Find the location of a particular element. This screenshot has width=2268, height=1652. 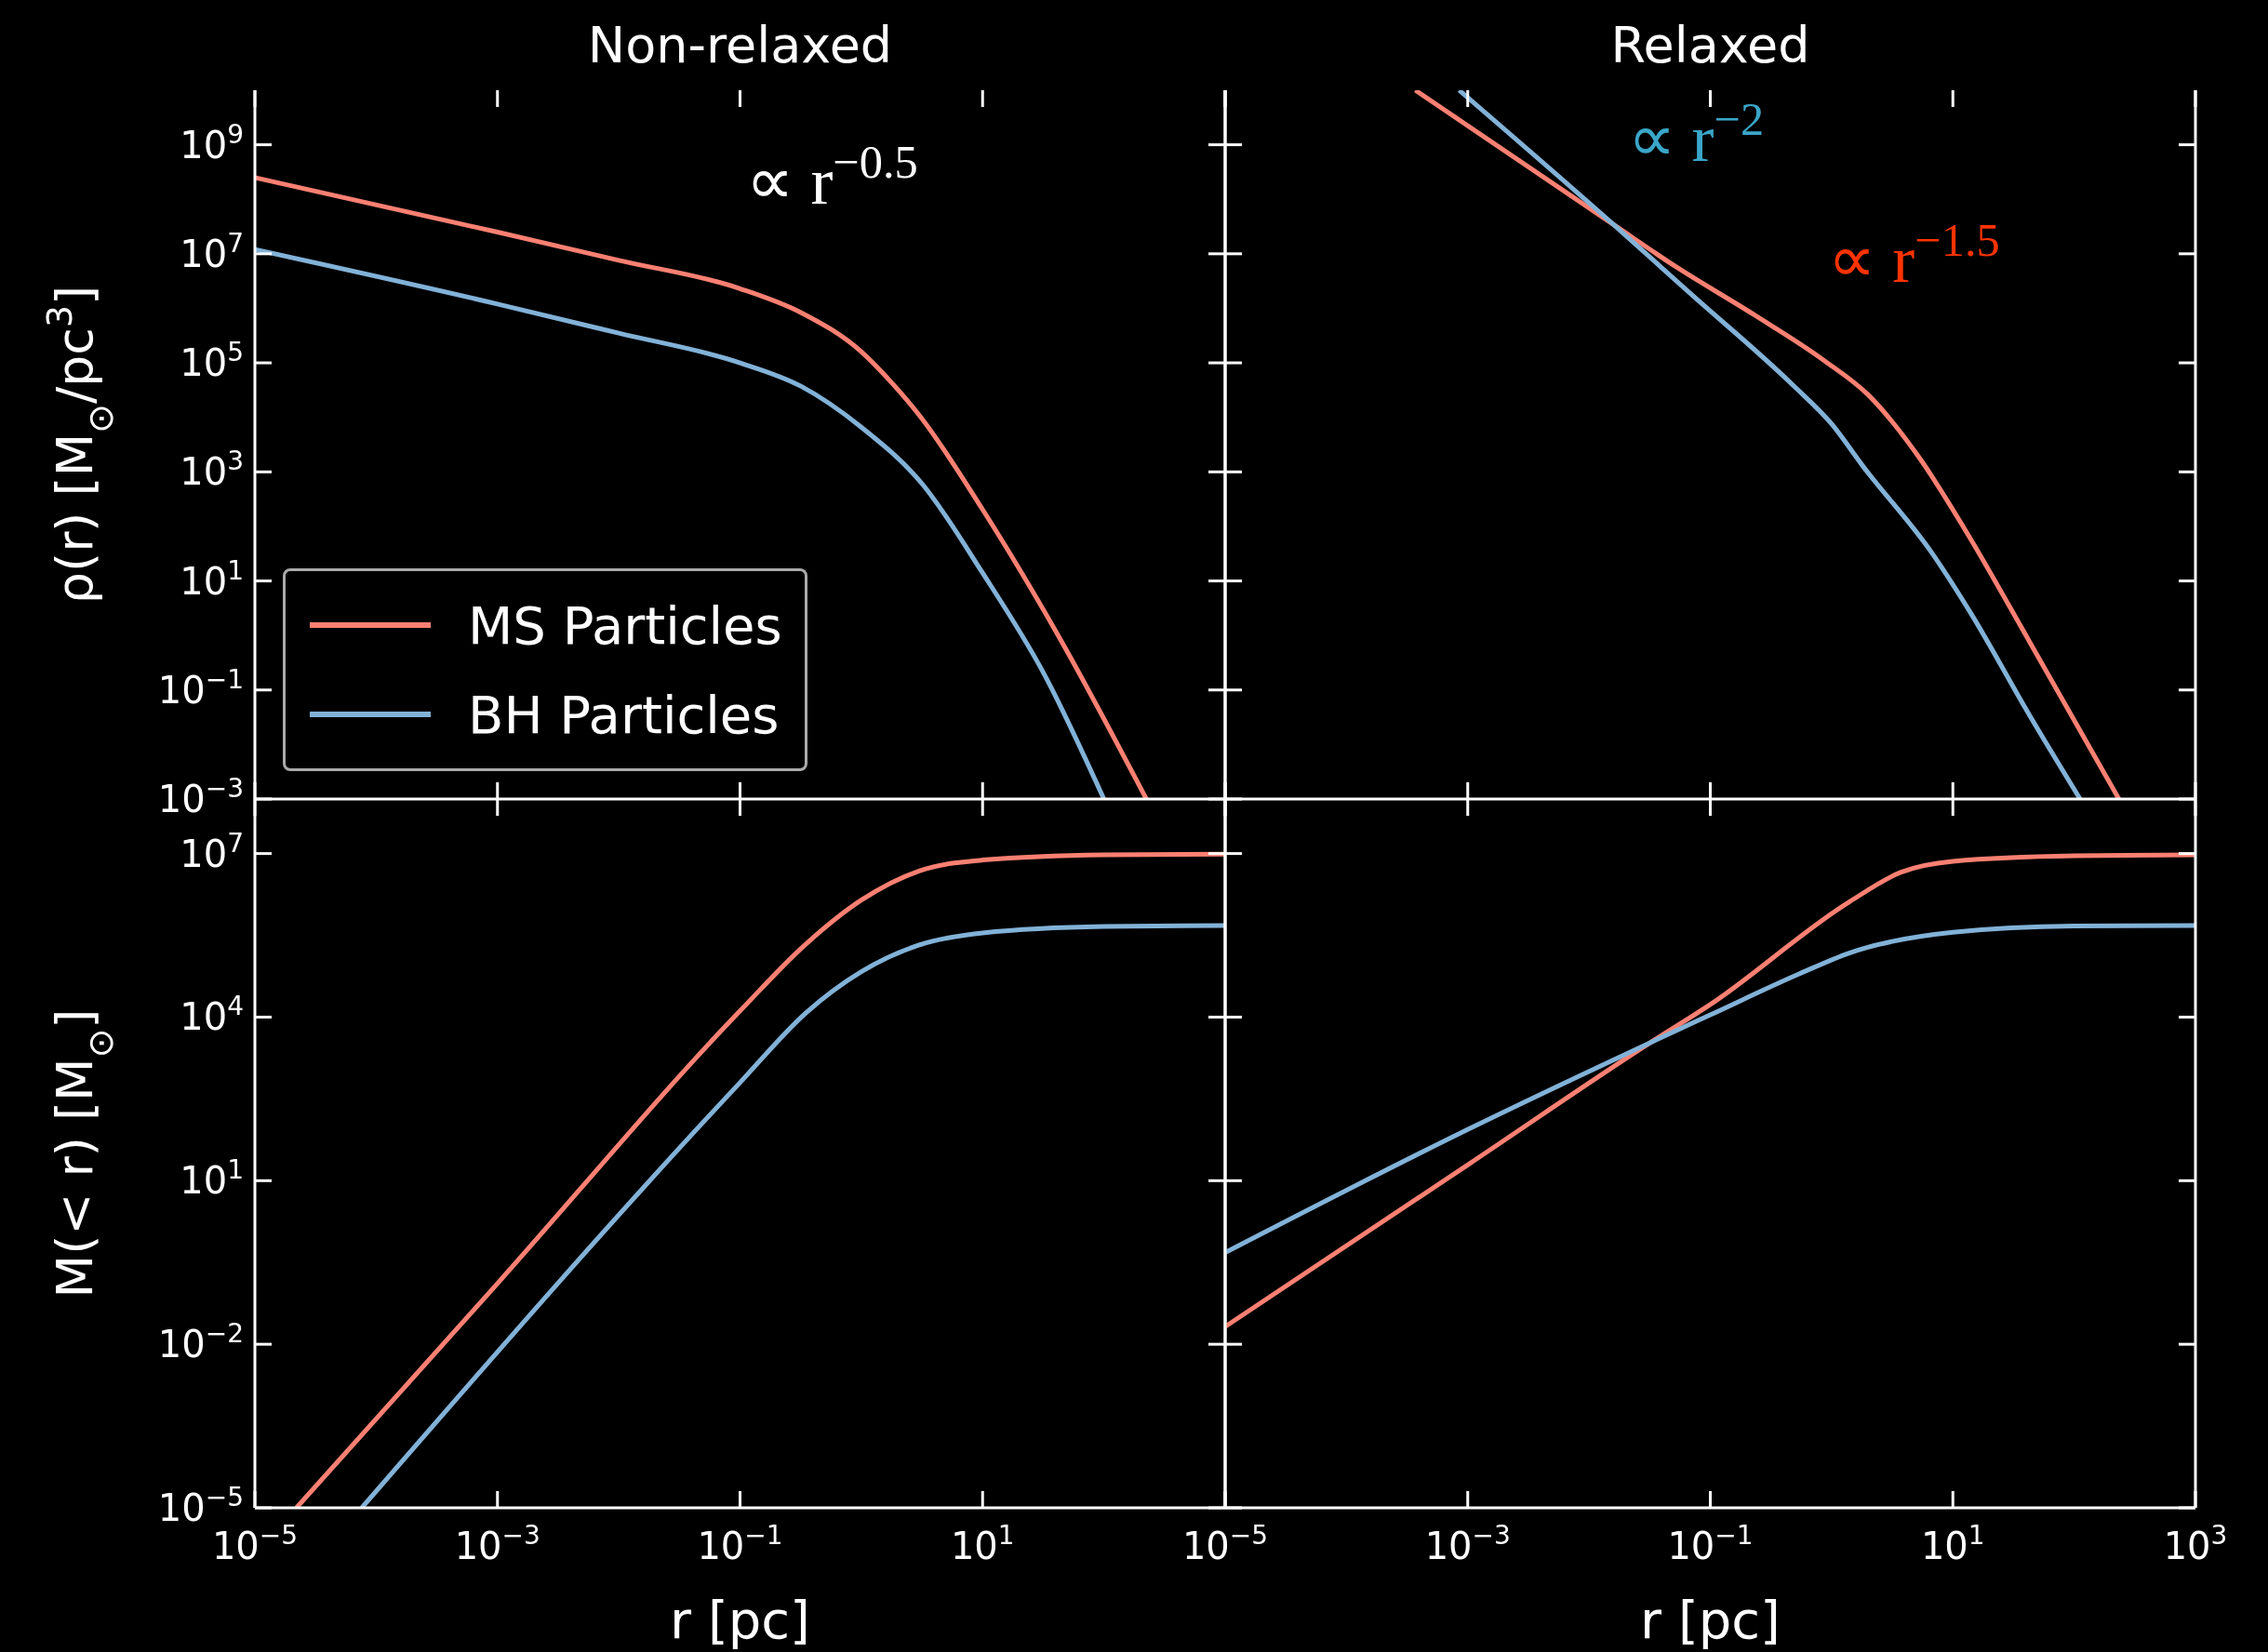

y-tick-label: 10$^{3}$ is located at coordinates (212, 469).